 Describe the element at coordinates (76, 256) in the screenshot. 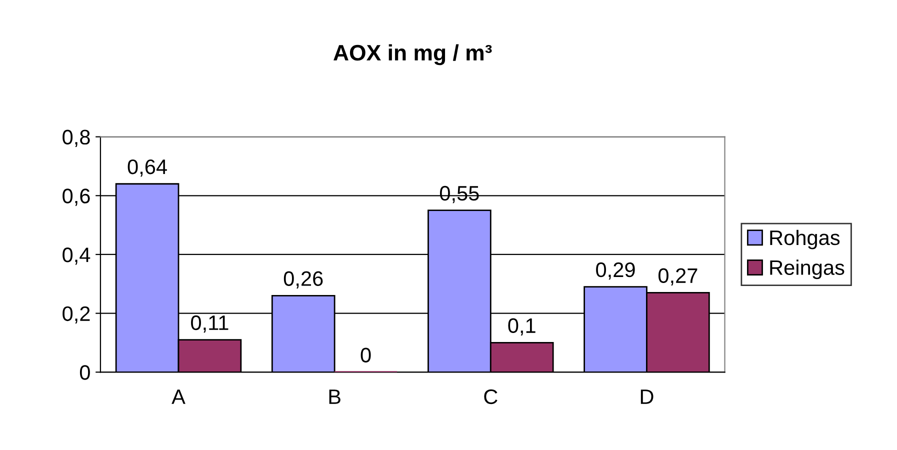

I see `y-tick-label: 0,4` at that location.